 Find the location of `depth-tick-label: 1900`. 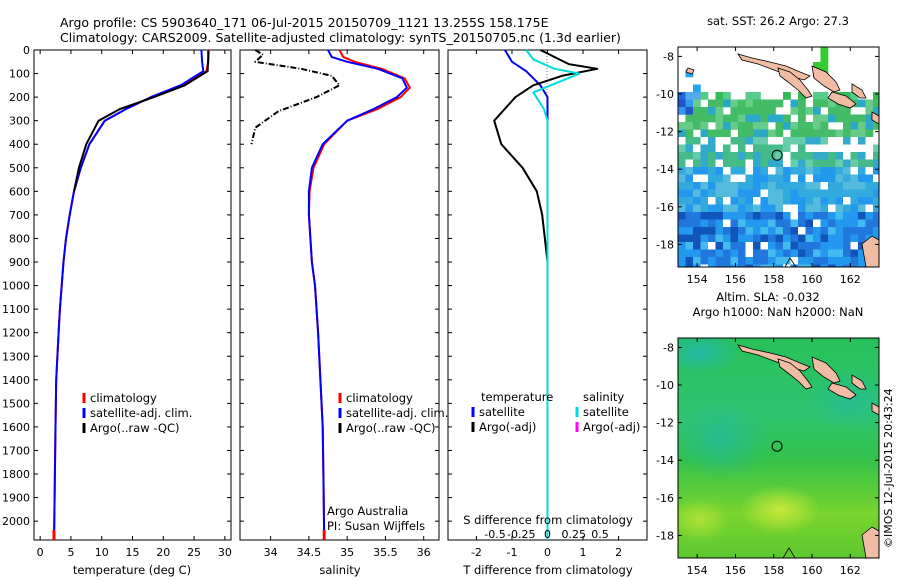

depth-tick-label: 1900 is located at coordinates (16, 498).